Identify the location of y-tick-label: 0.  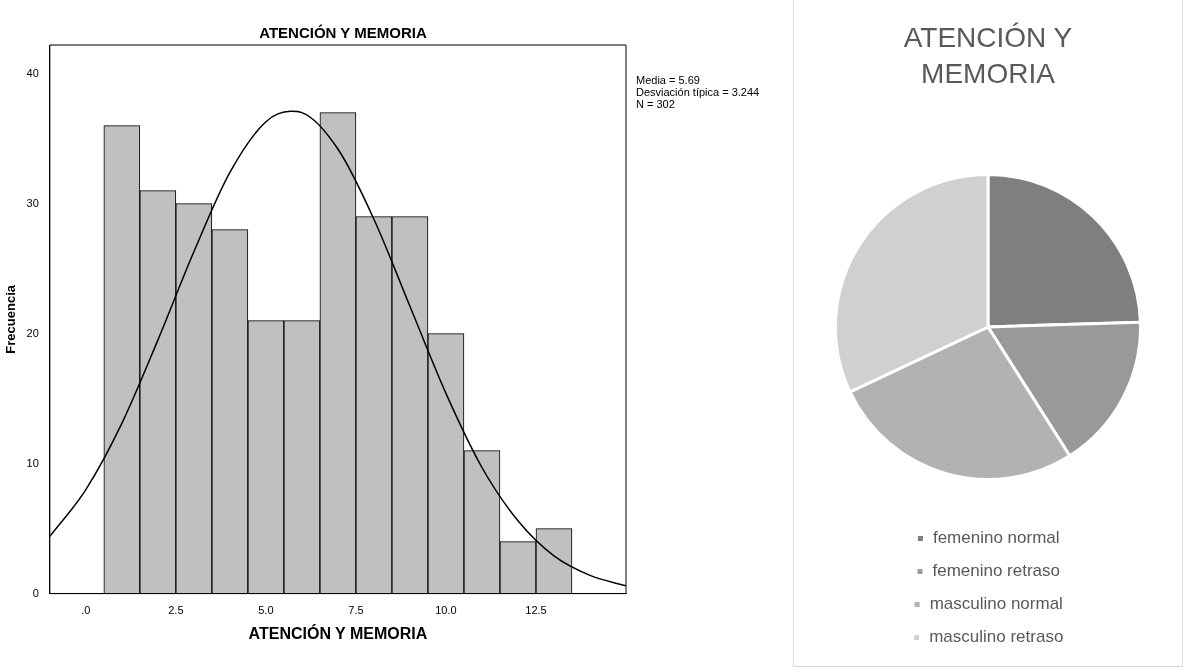
(35, 592).